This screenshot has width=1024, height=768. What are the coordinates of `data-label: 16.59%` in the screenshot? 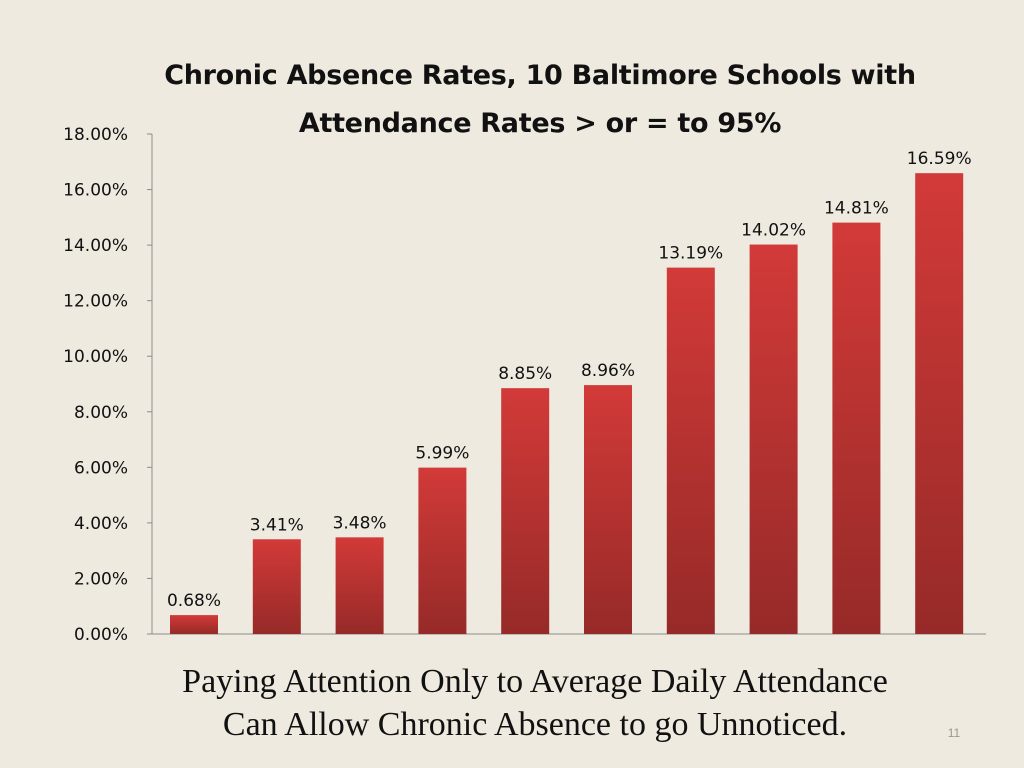 It's located at (939, 159).